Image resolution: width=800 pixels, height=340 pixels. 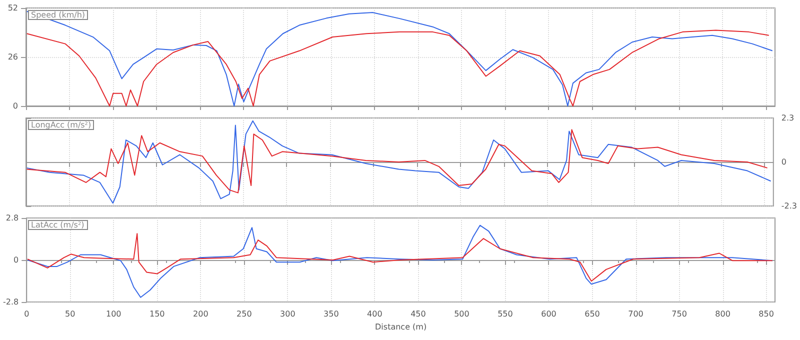 I want to click on x-tick-label: 400, so click(x=374, y=314).